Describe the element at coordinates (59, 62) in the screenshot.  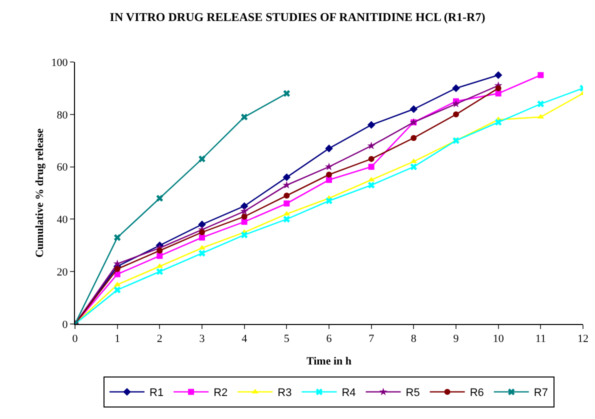
I see `y-tick-label: 100` at that location.